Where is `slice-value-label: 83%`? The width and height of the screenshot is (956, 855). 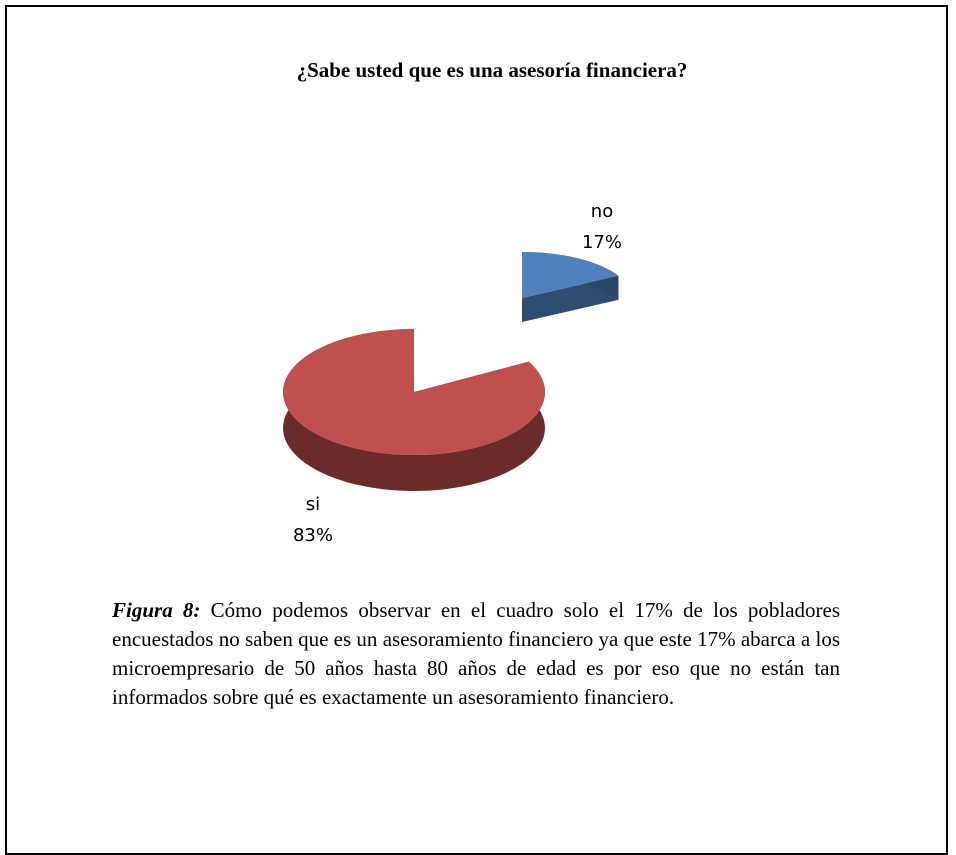
slice-value-label: 83% is located at coordinates (313, 535).